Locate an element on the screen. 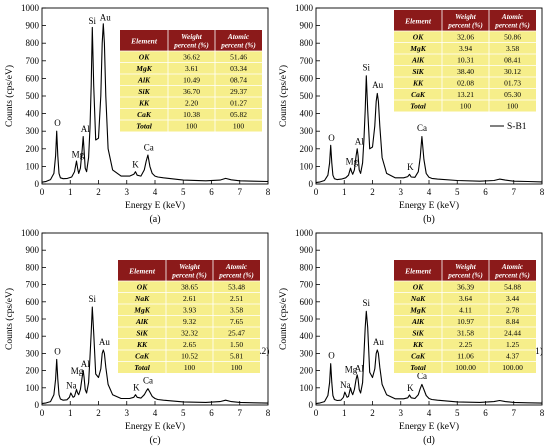  x-axis-label: Energy E (keV) is located at coordinates (155, 205).